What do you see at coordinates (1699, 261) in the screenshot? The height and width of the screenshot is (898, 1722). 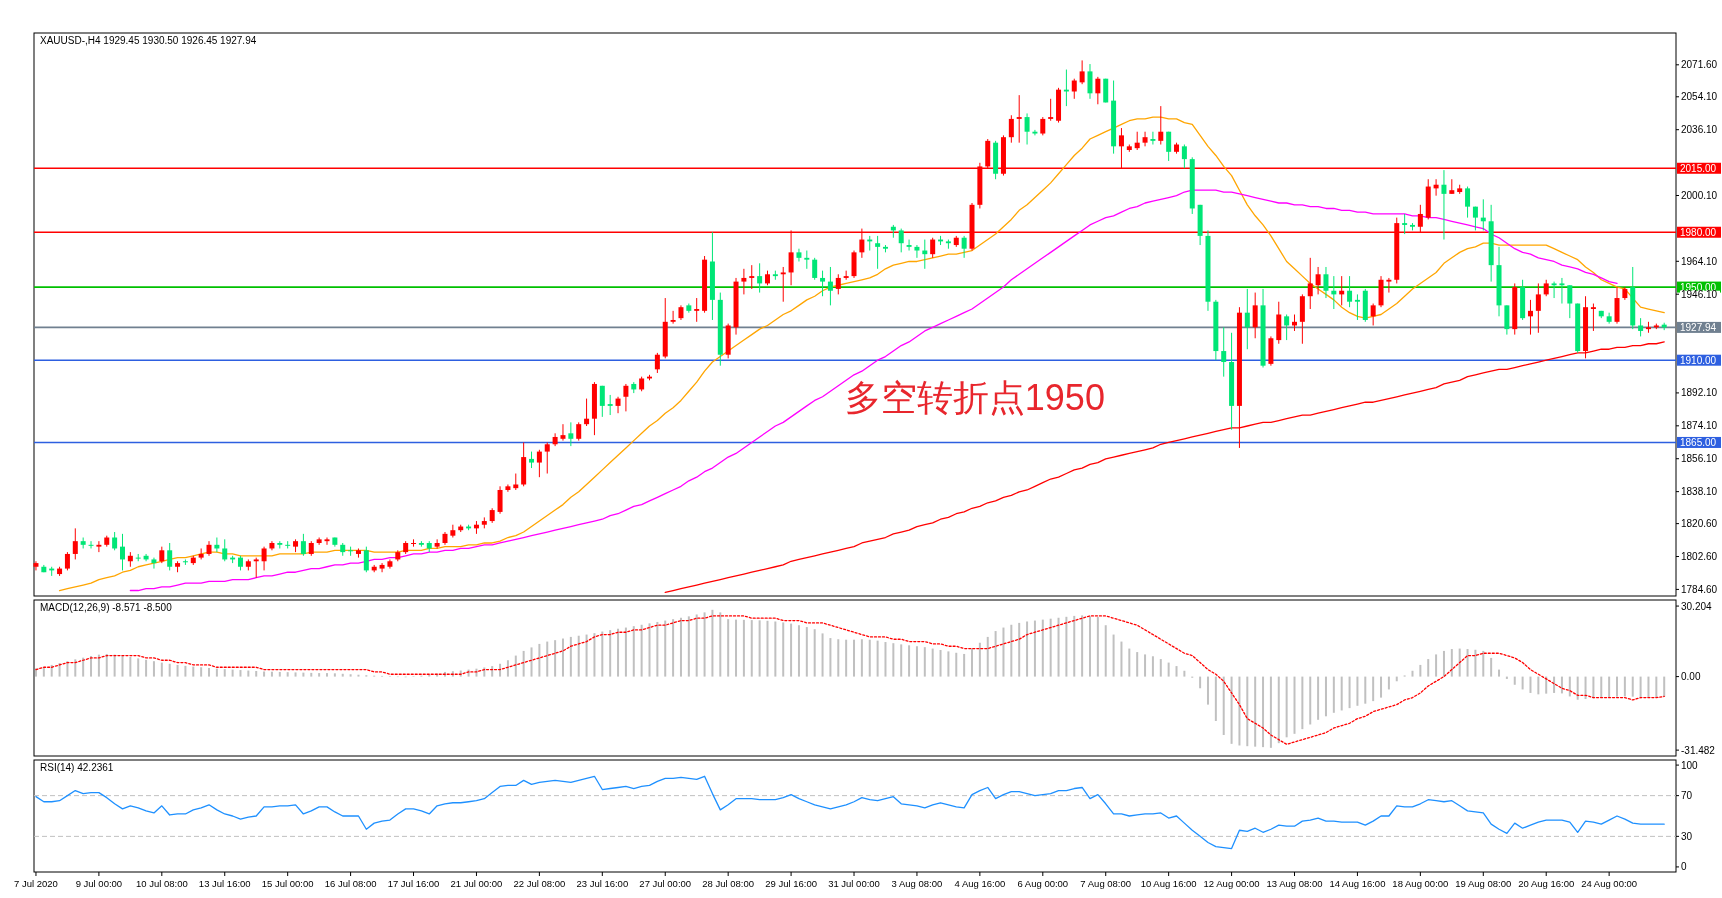 I see `y-tick-label: 1964.10` at bounding box center [1699, 261].